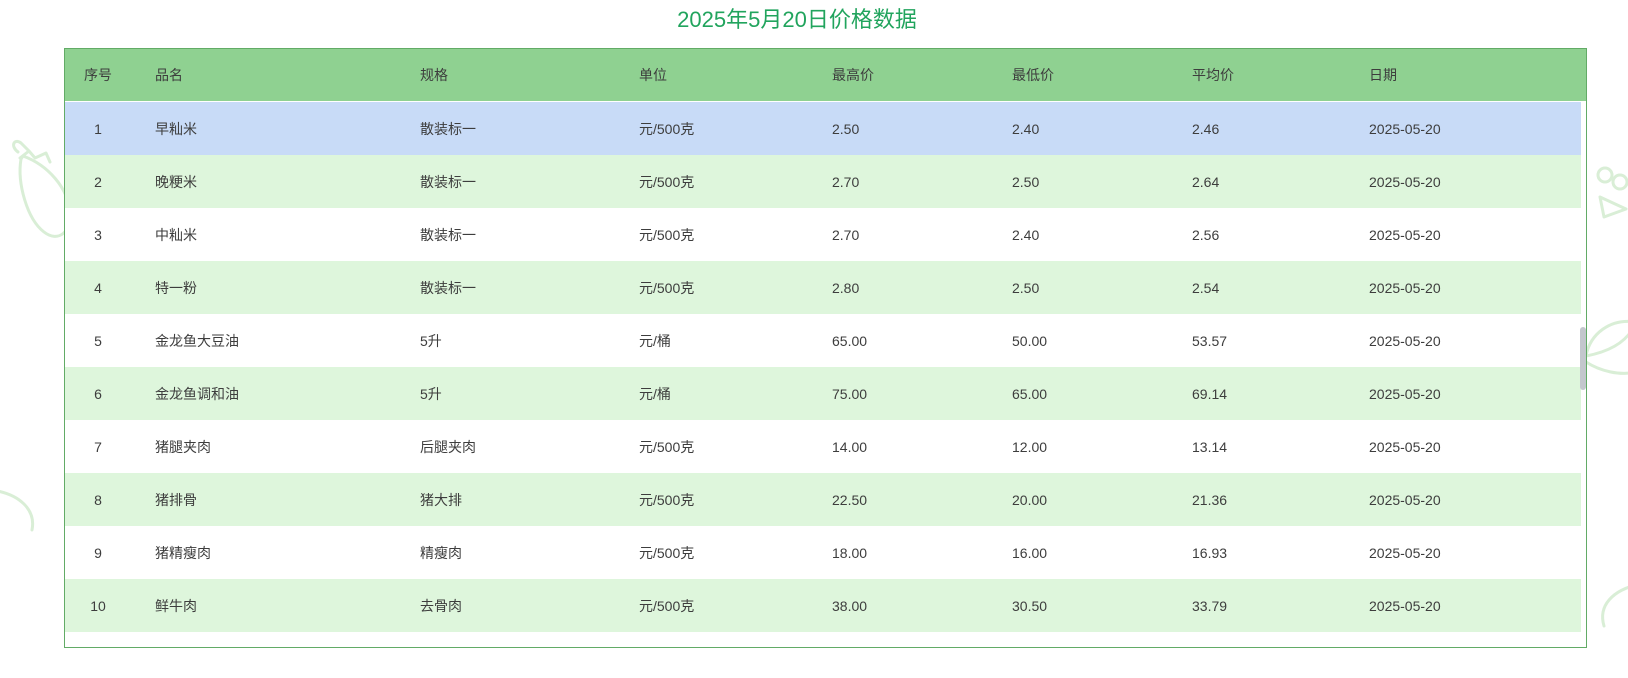 This screenshot has width=1628, height=678. What do you see at coordinates (1210, 499) in the screenshot?
I see `cell-avg: 21.36` at bounding box center [1210, 499].